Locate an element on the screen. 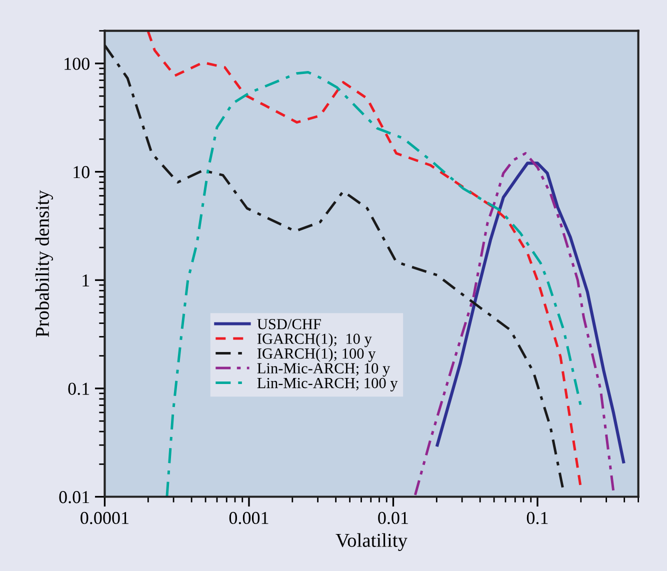  x-tick-label: 0.001 is located at coordinates (248, 518).